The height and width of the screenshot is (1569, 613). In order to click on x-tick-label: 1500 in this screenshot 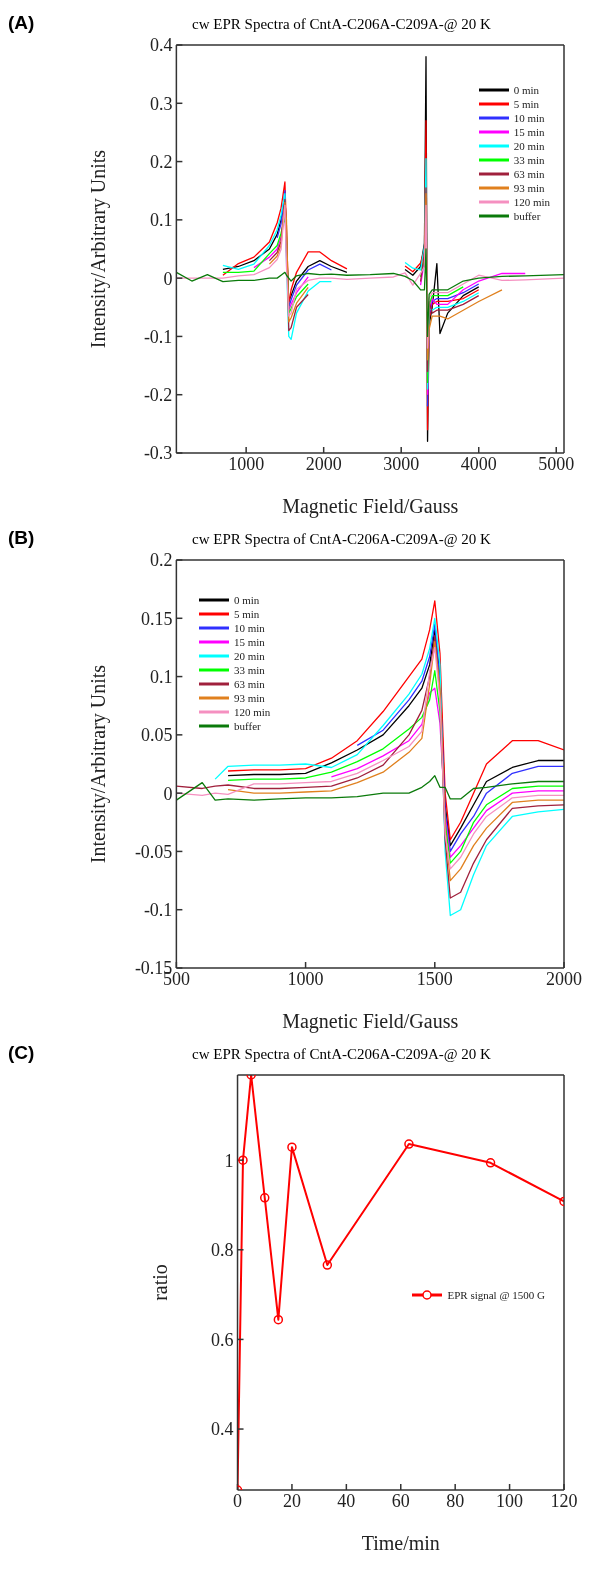, I will do `click(434, 978)`.